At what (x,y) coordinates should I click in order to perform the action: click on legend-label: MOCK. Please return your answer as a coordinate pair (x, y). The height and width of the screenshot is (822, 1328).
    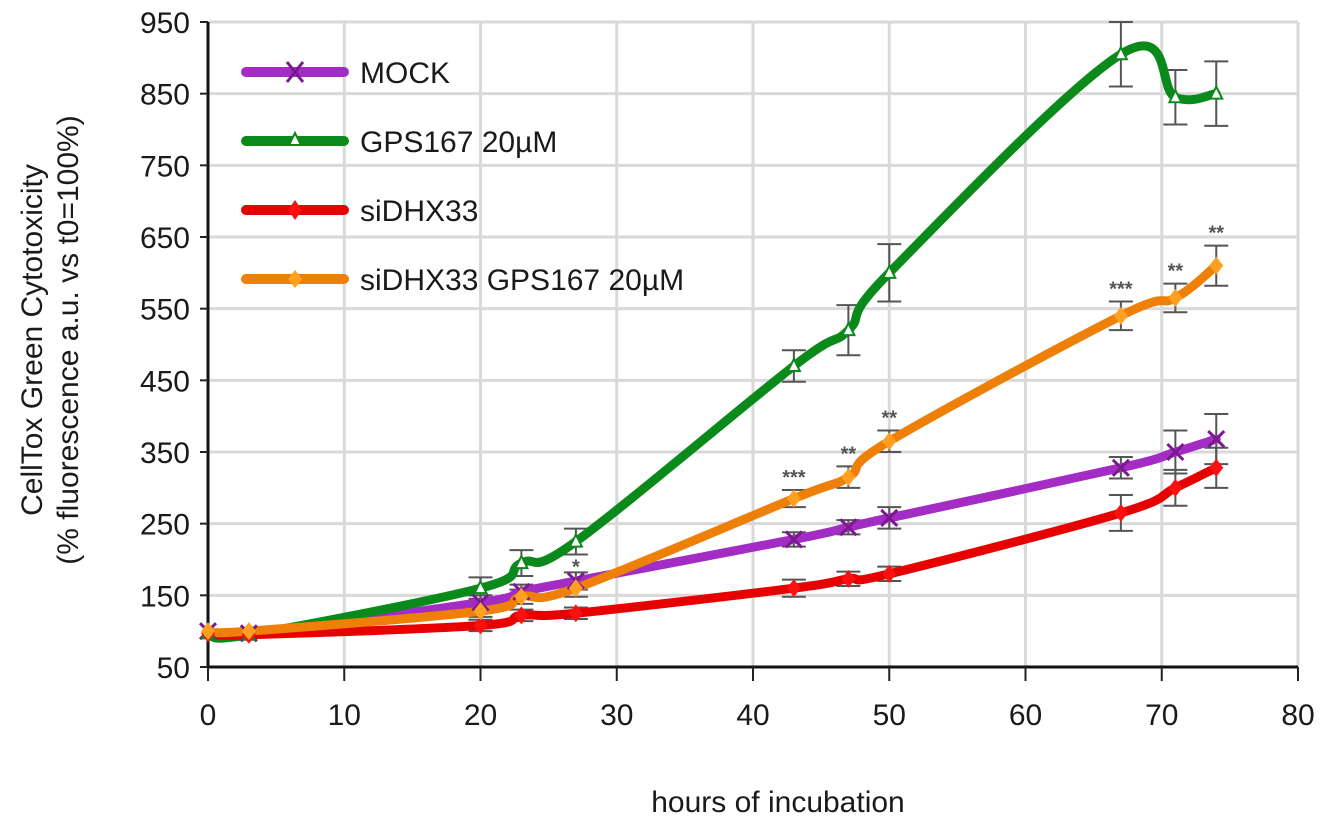
    Looking at the image, I should click on (405, 73).